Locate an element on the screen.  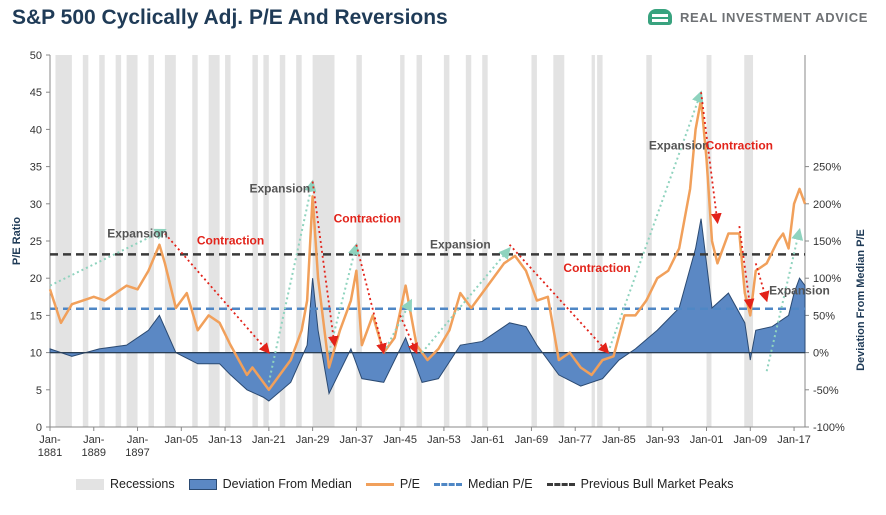
x-tick-label: Jan-77 is located at coordinates (575, 440).